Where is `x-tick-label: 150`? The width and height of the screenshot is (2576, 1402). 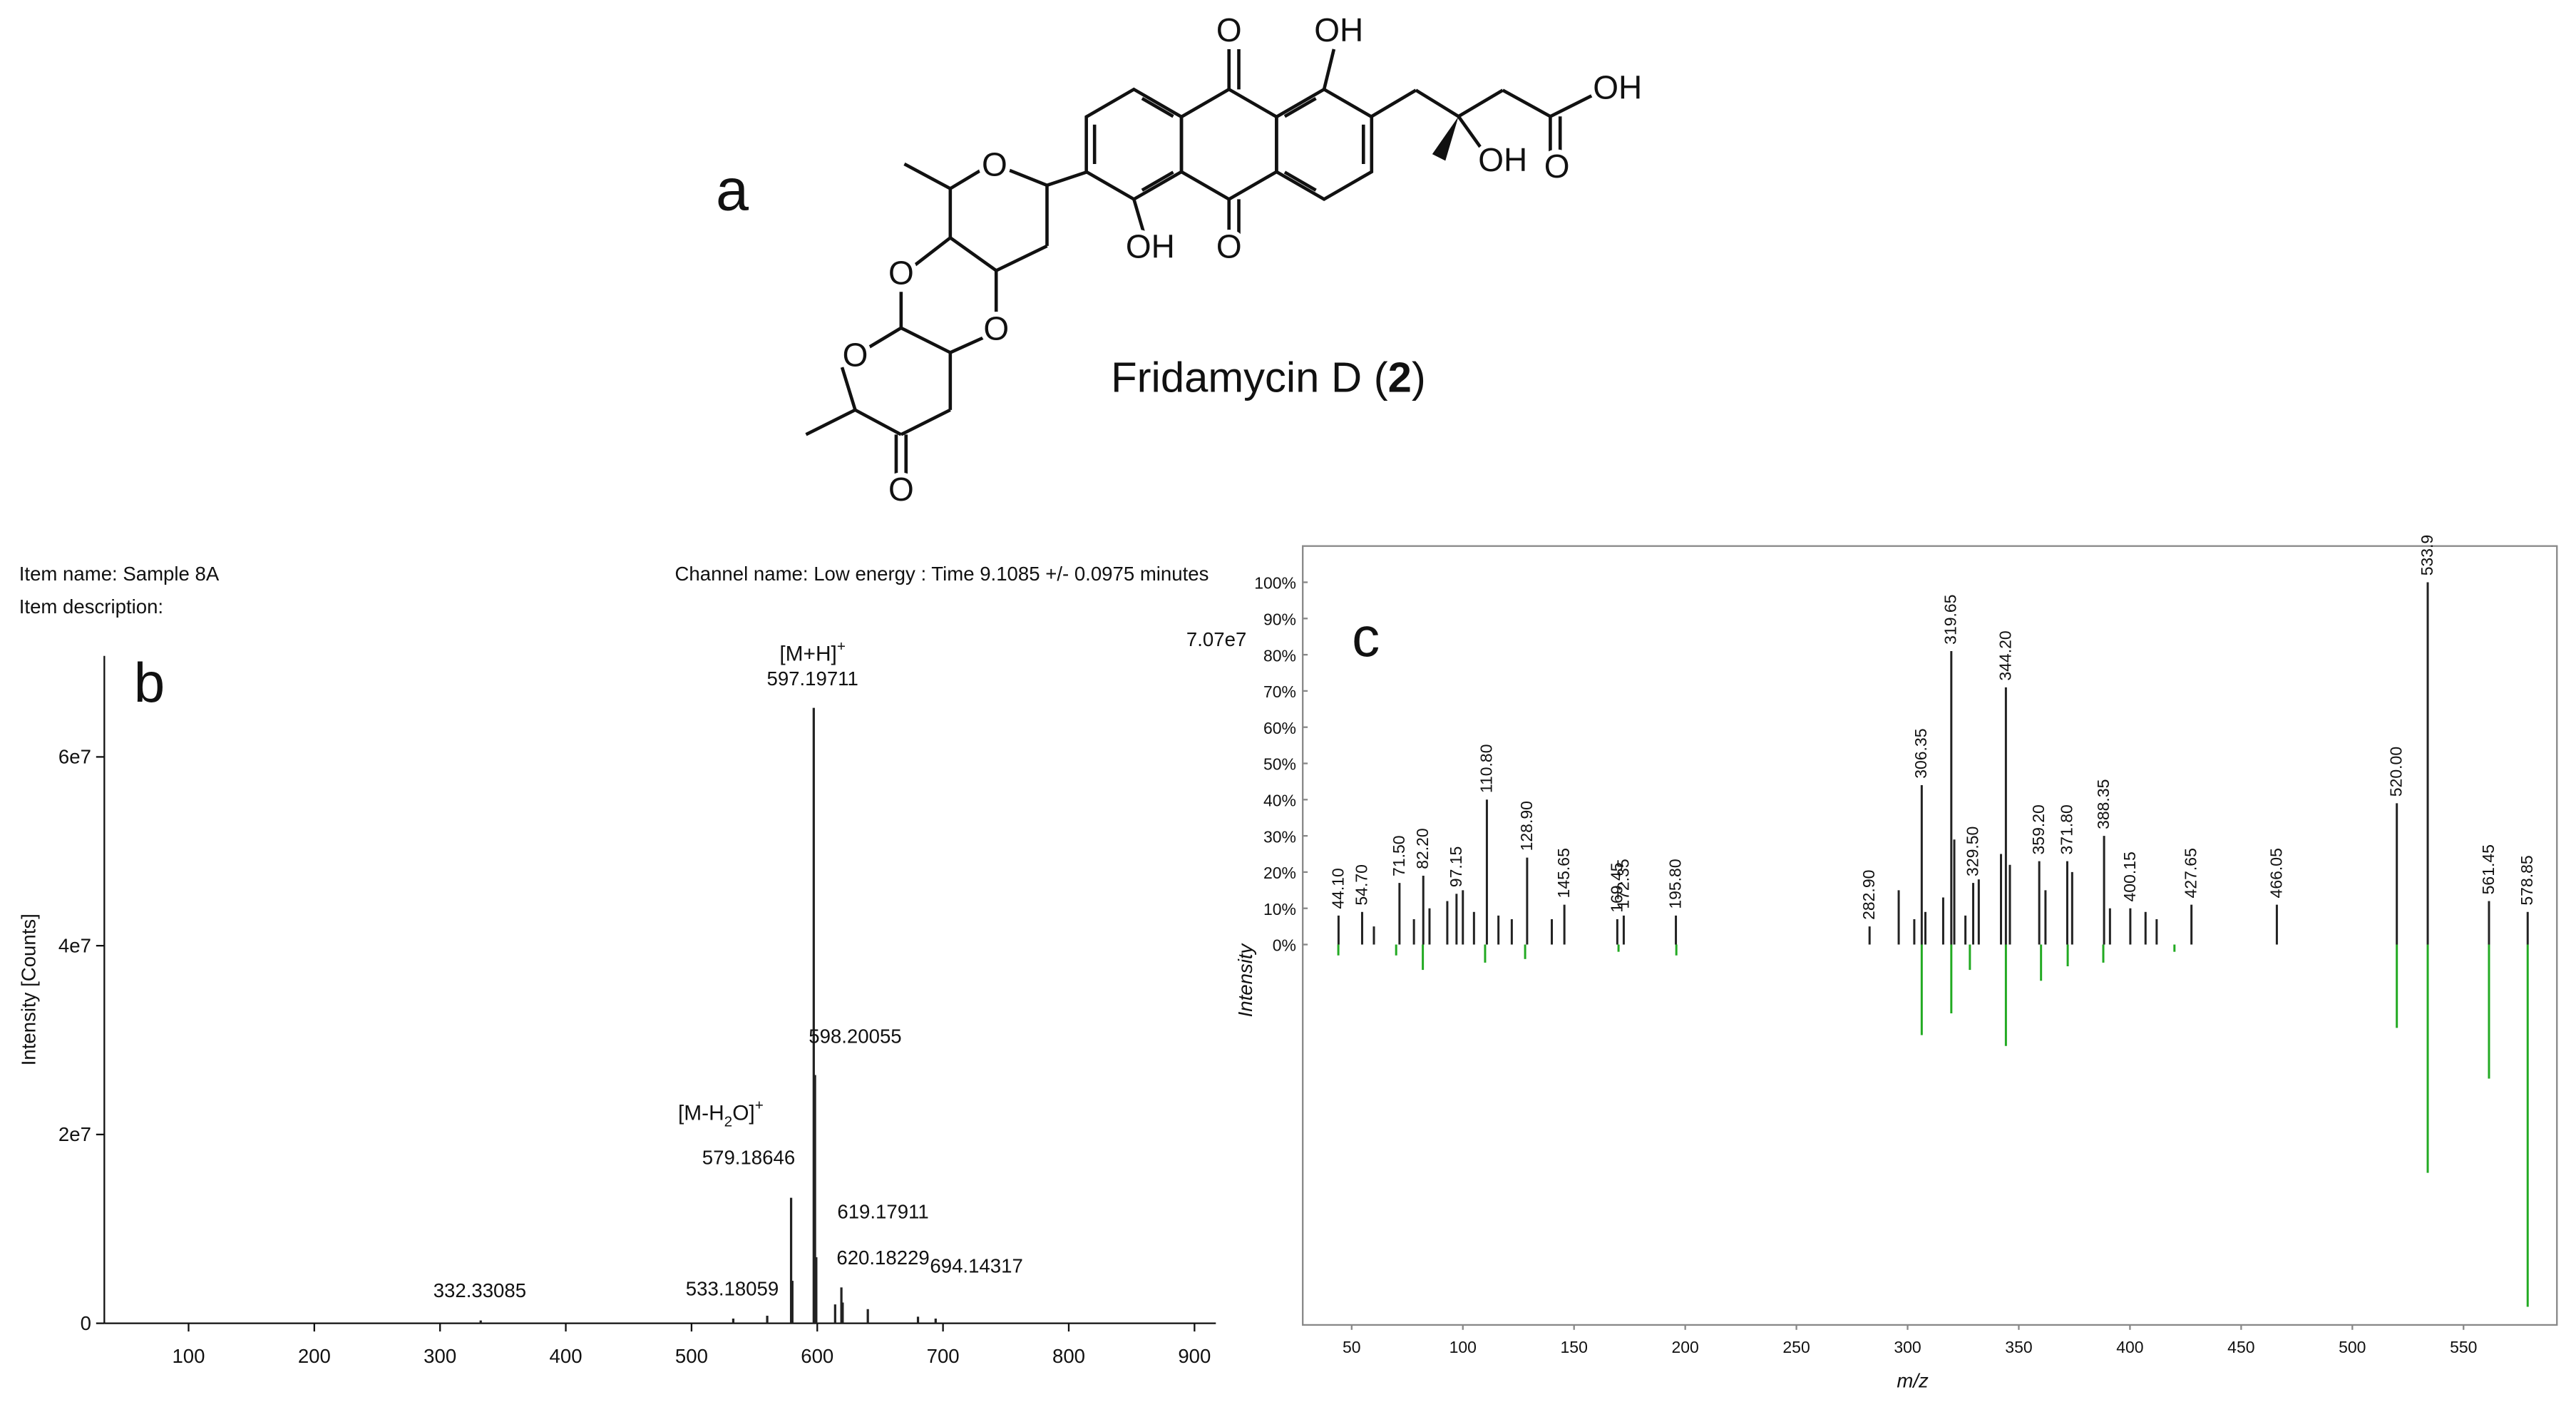
x-tick-label: 150 is located at coordinates (1574, 1347).